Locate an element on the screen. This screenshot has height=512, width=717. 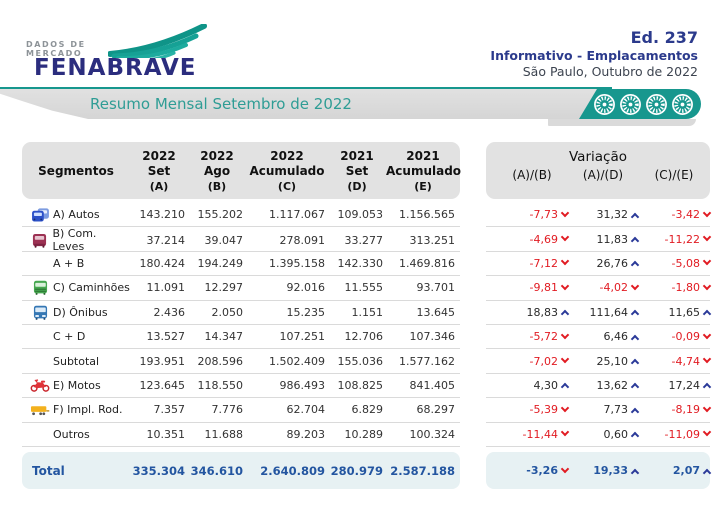
variation-value: -3,26 is located at coordinates (542, 470).